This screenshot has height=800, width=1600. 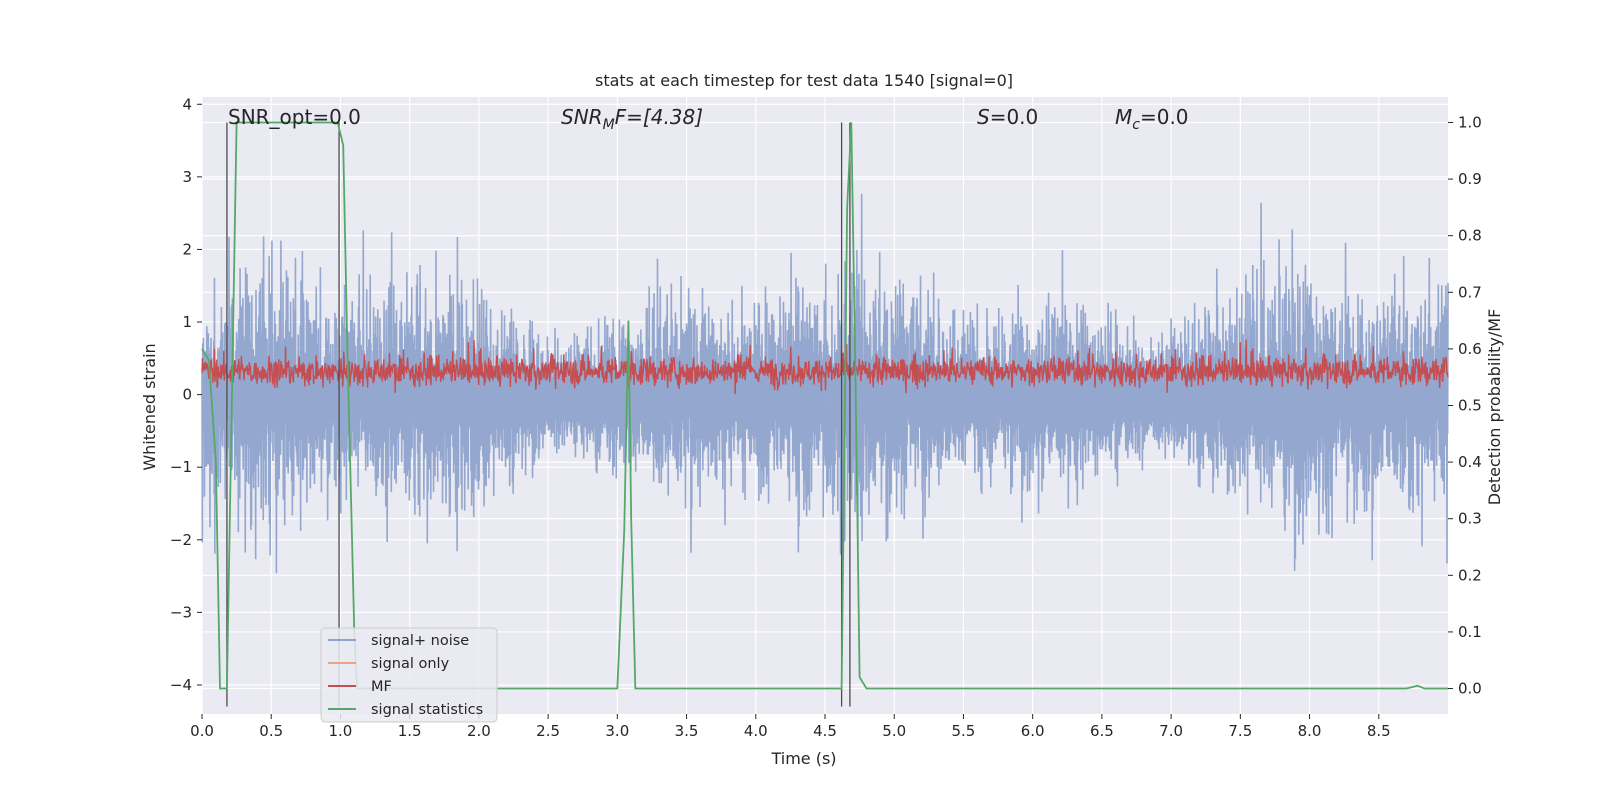 What do you see at coordinates (617, 731) in the screenshot?
I see `x-tick-label-6: 3.0` at bounding box center [617, 731].